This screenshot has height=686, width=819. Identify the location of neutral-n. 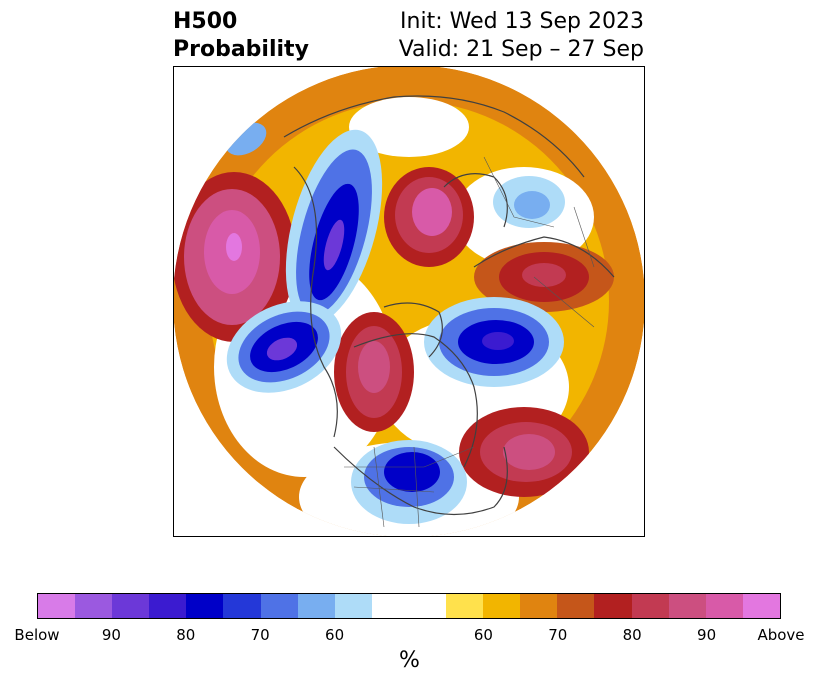
(409, 127).